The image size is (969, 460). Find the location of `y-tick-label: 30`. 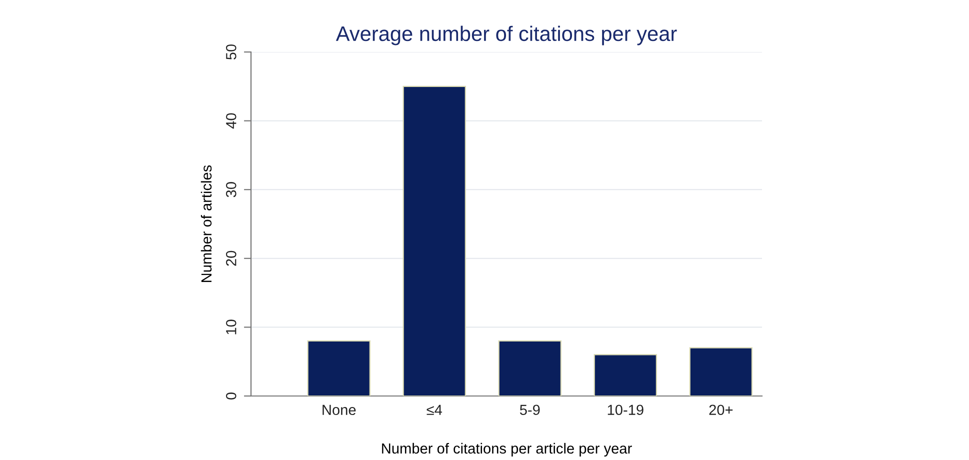

y-tick-label: 30 is located at coordinates (231, 190).